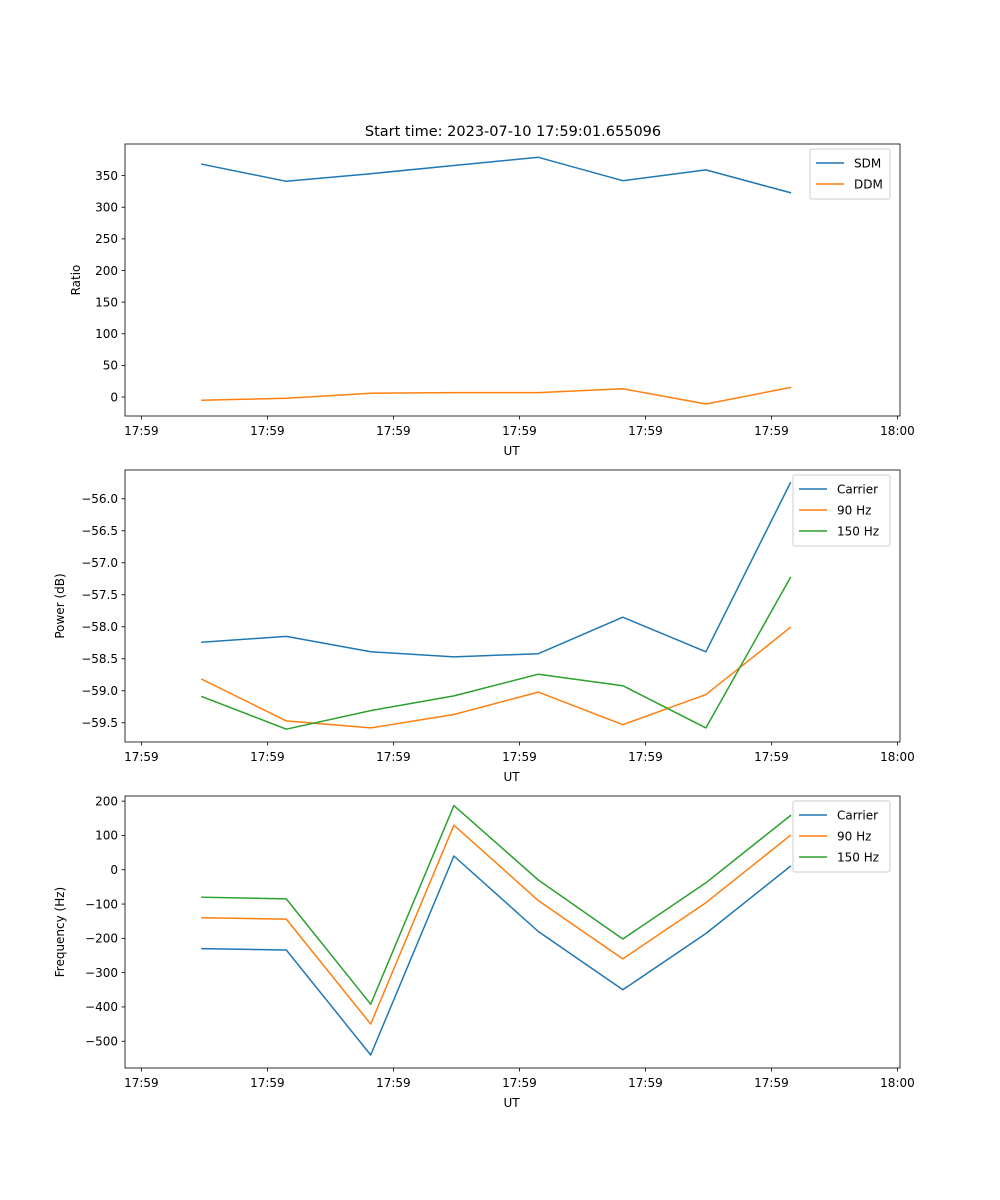  Describe the element at coordinates (496, 395) in the screenshot. I see `series-line-ddm` at that location.